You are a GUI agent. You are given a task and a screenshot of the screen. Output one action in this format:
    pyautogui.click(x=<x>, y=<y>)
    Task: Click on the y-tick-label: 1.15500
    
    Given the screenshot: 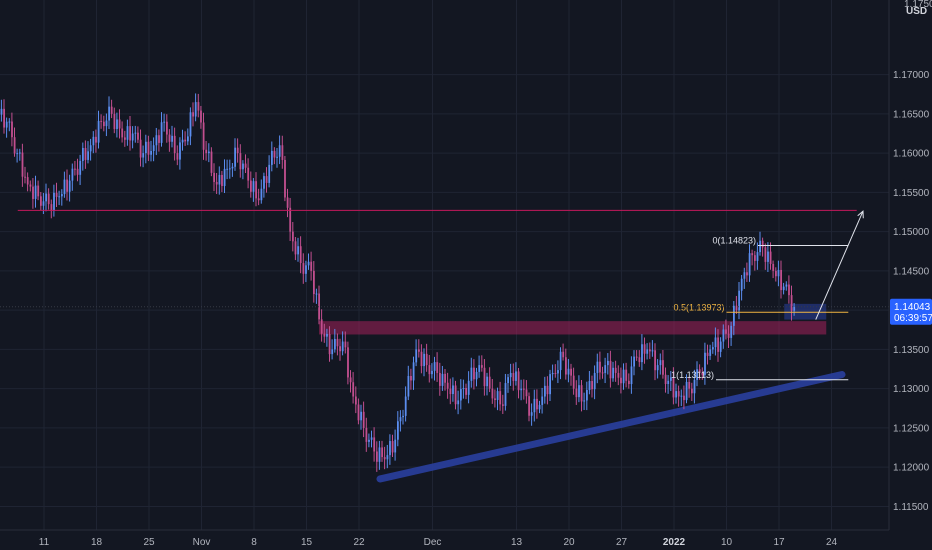 What is the action you would take?
    pyautogui.click(x=911, y=193)
    